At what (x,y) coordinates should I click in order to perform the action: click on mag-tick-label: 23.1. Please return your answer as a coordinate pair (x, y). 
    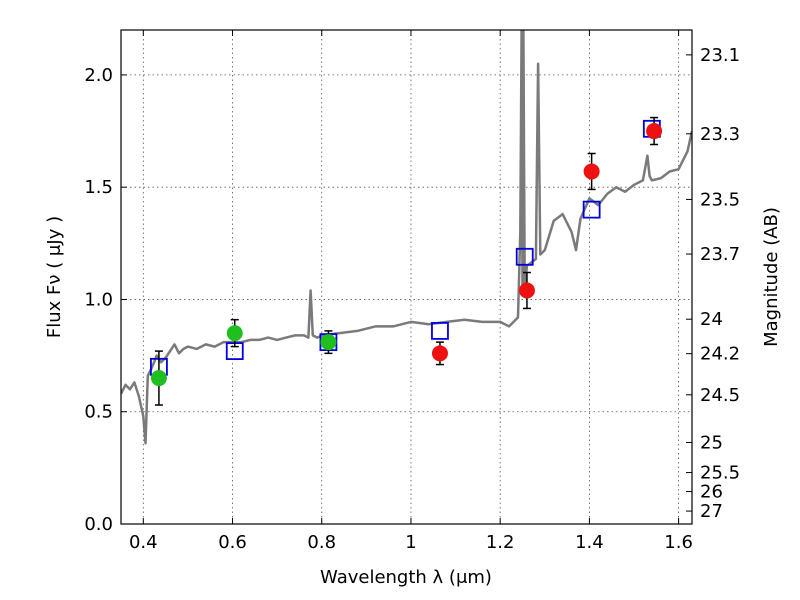
    Looking at the image, I should click on (720, 55).